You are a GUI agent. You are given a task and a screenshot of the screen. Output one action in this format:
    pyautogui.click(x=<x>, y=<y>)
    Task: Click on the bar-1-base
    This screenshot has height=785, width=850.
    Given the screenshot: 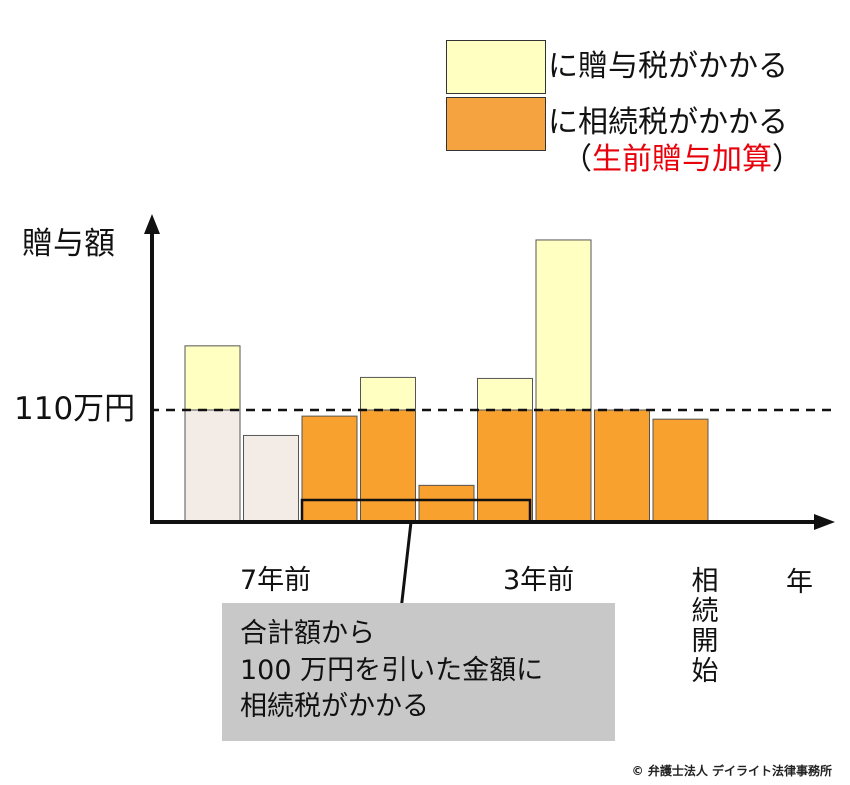 What is the action you would take?
    pyautogui.click(x=212, y=466)
    